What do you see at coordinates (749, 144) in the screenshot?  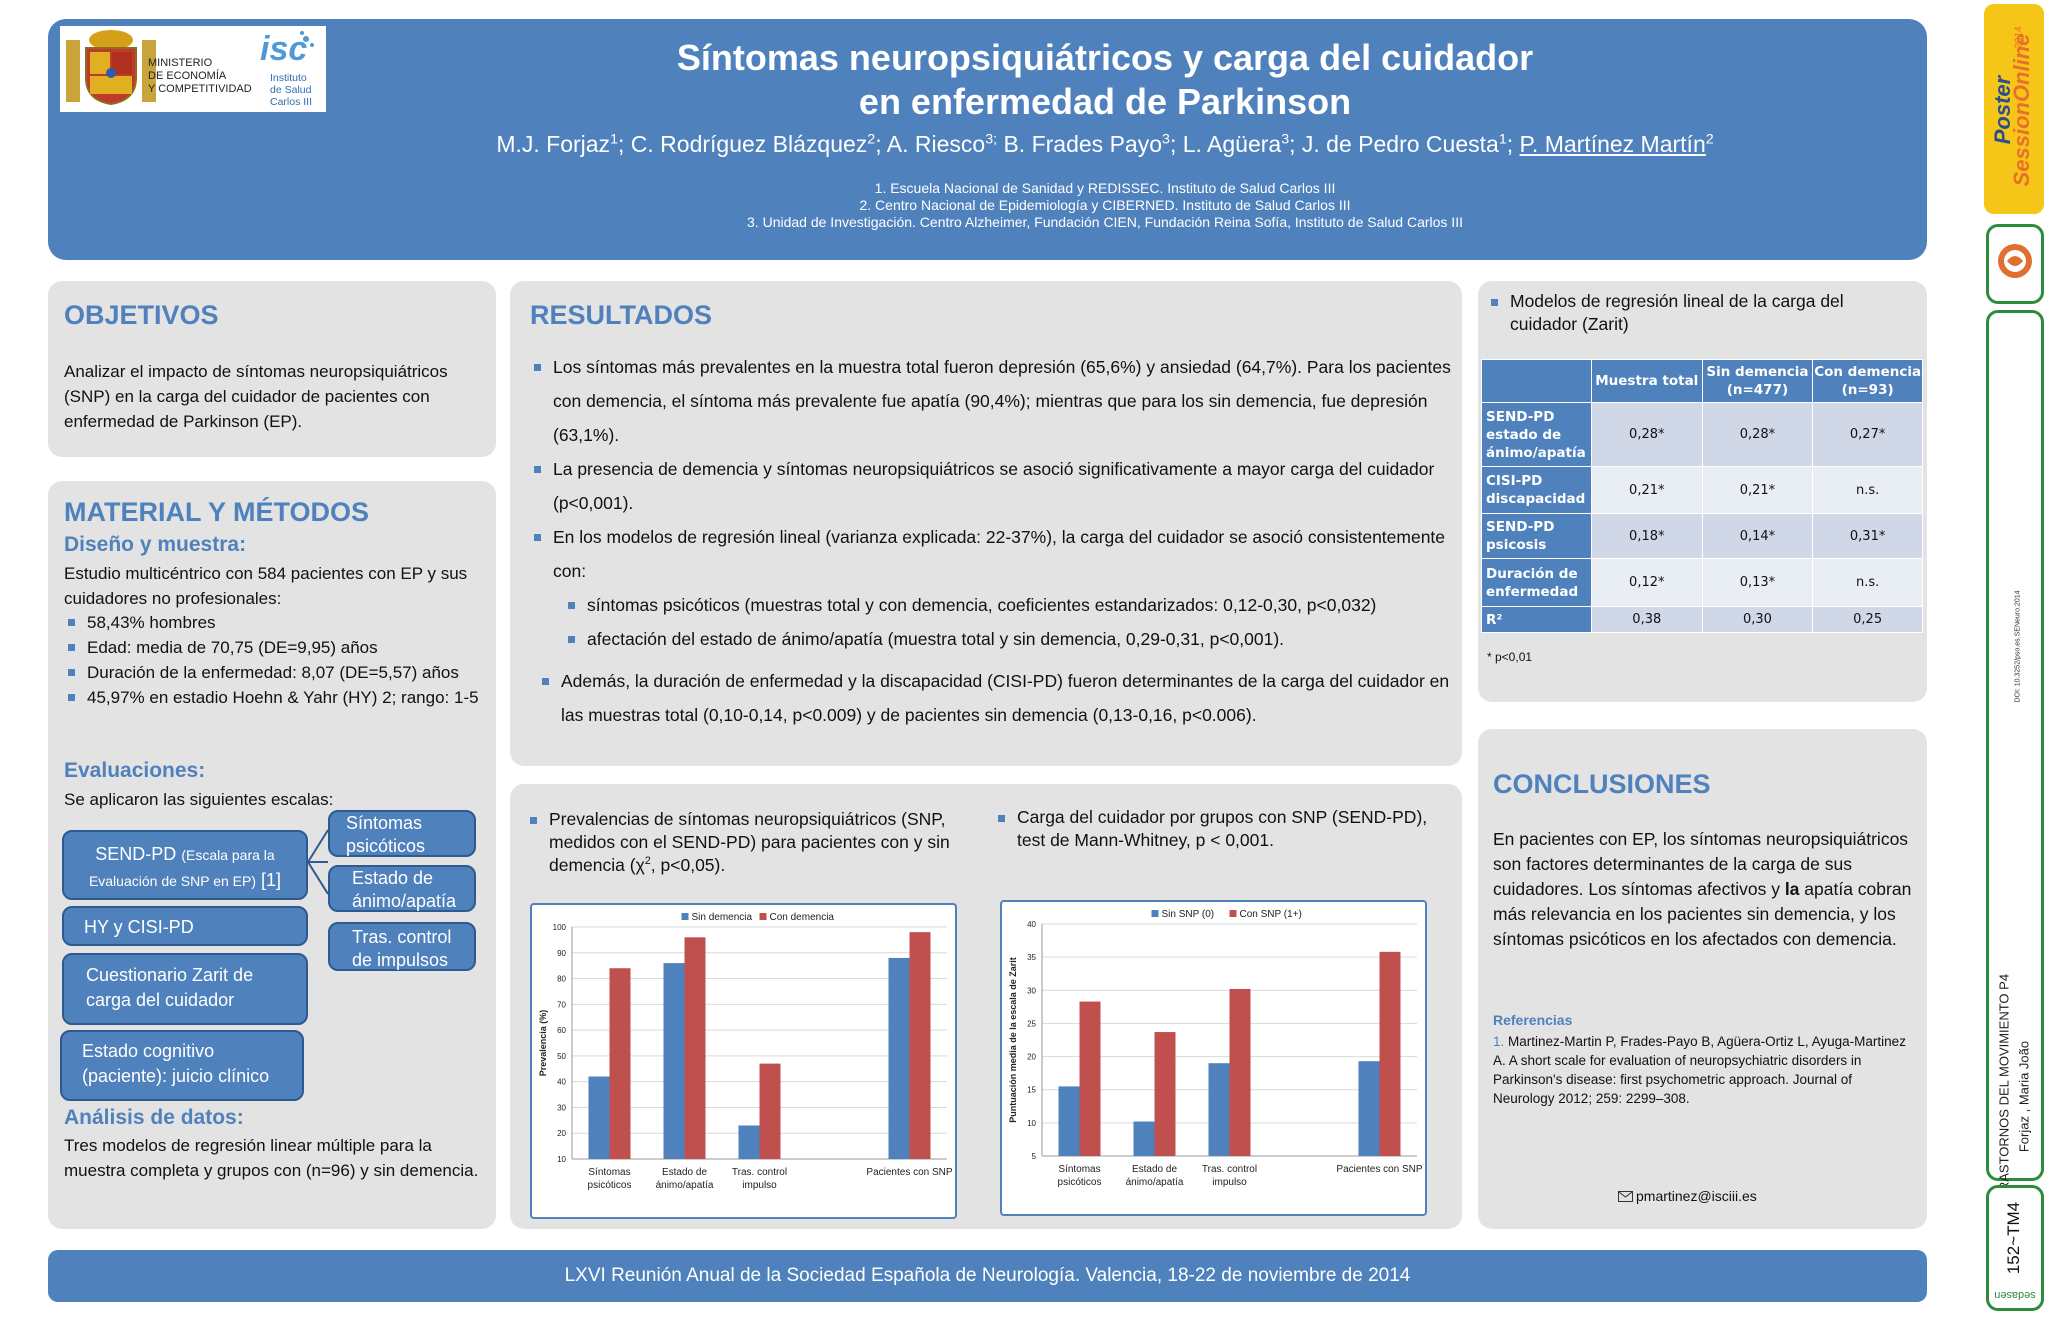 I see `author-name: C. Rodríguez Blázquez` at bounding box center [749, 144].